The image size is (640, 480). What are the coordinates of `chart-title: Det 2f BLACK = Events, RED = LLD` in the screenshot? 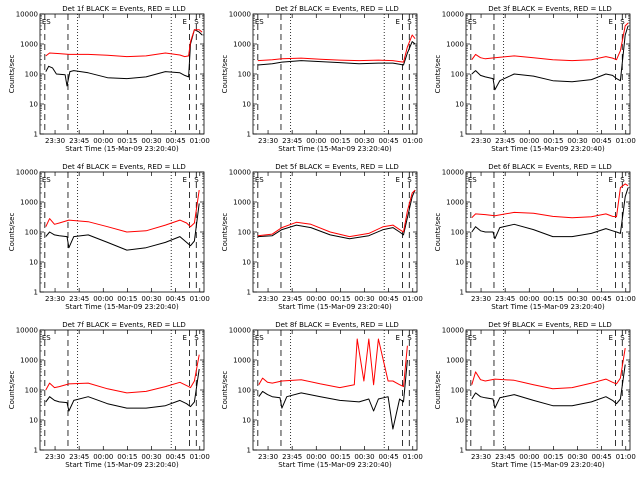 It's located at (336, 9).